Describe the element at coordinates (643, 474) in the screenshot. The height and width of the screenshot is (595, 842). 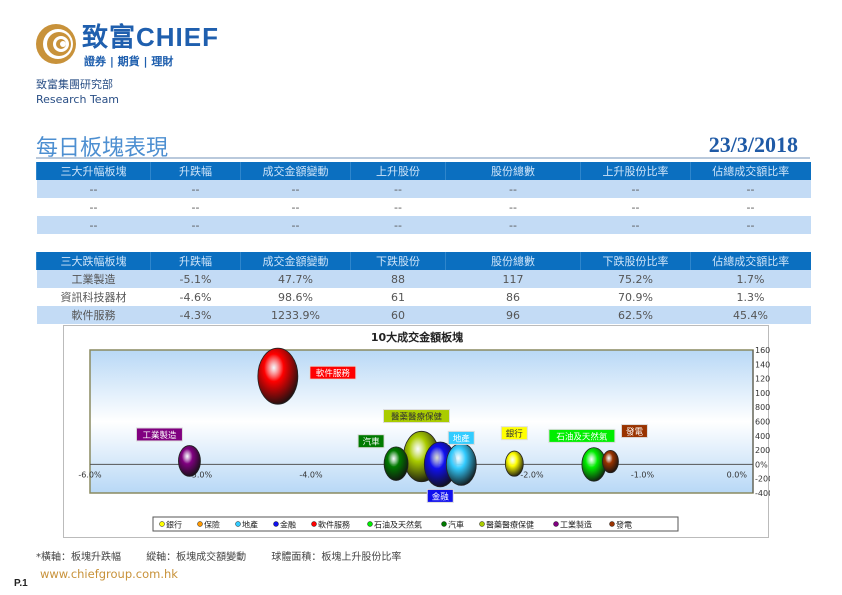
I see `x-tick-label: -1.0%` at that location.